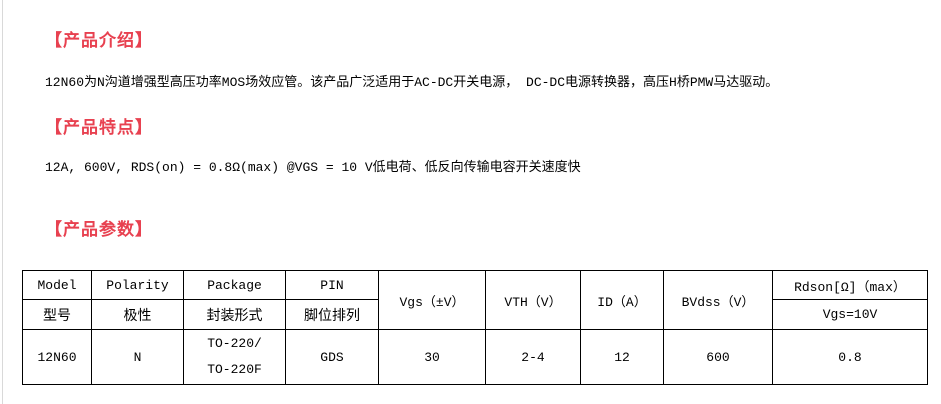  I want to click on section-heading-params: 【产品参数】, so click(99, 231).